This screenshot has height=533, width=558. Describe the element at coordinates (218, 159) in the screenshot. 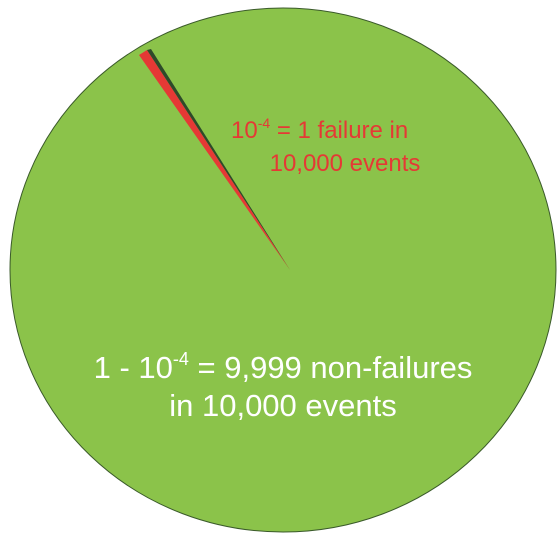

I see `wedge-edge` at that location.